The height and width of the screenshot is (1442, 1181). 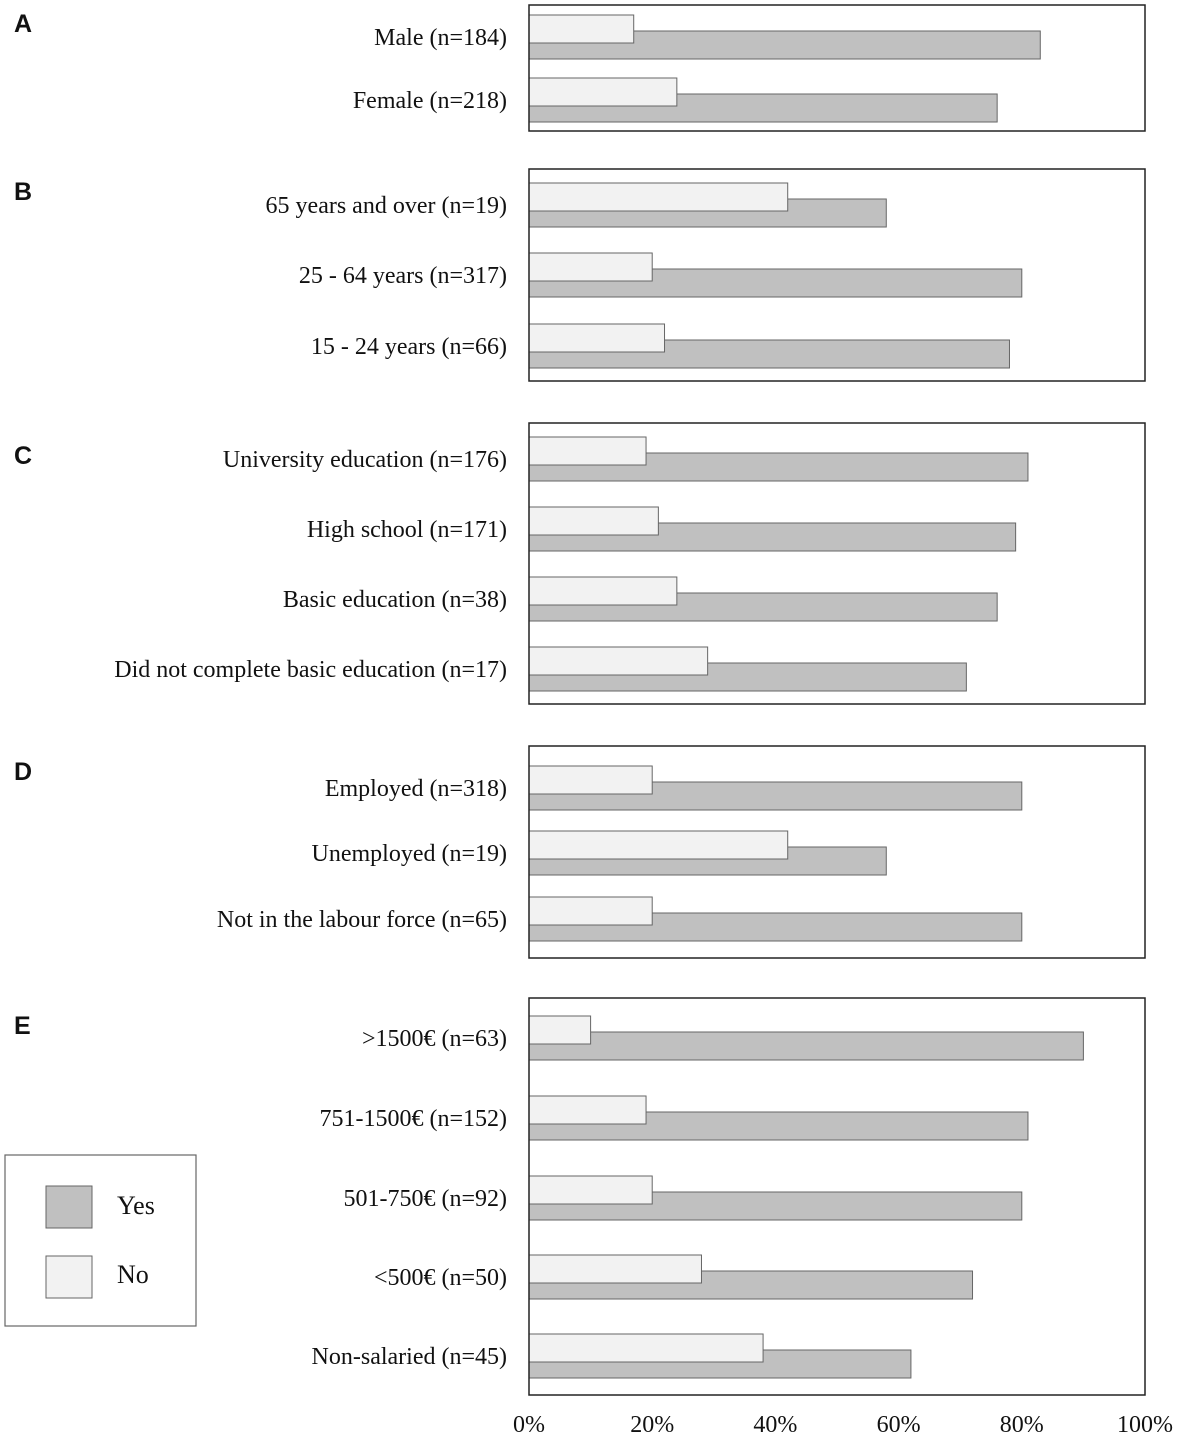 I want to click on panel-frame-d, so click(x=837, y=852).